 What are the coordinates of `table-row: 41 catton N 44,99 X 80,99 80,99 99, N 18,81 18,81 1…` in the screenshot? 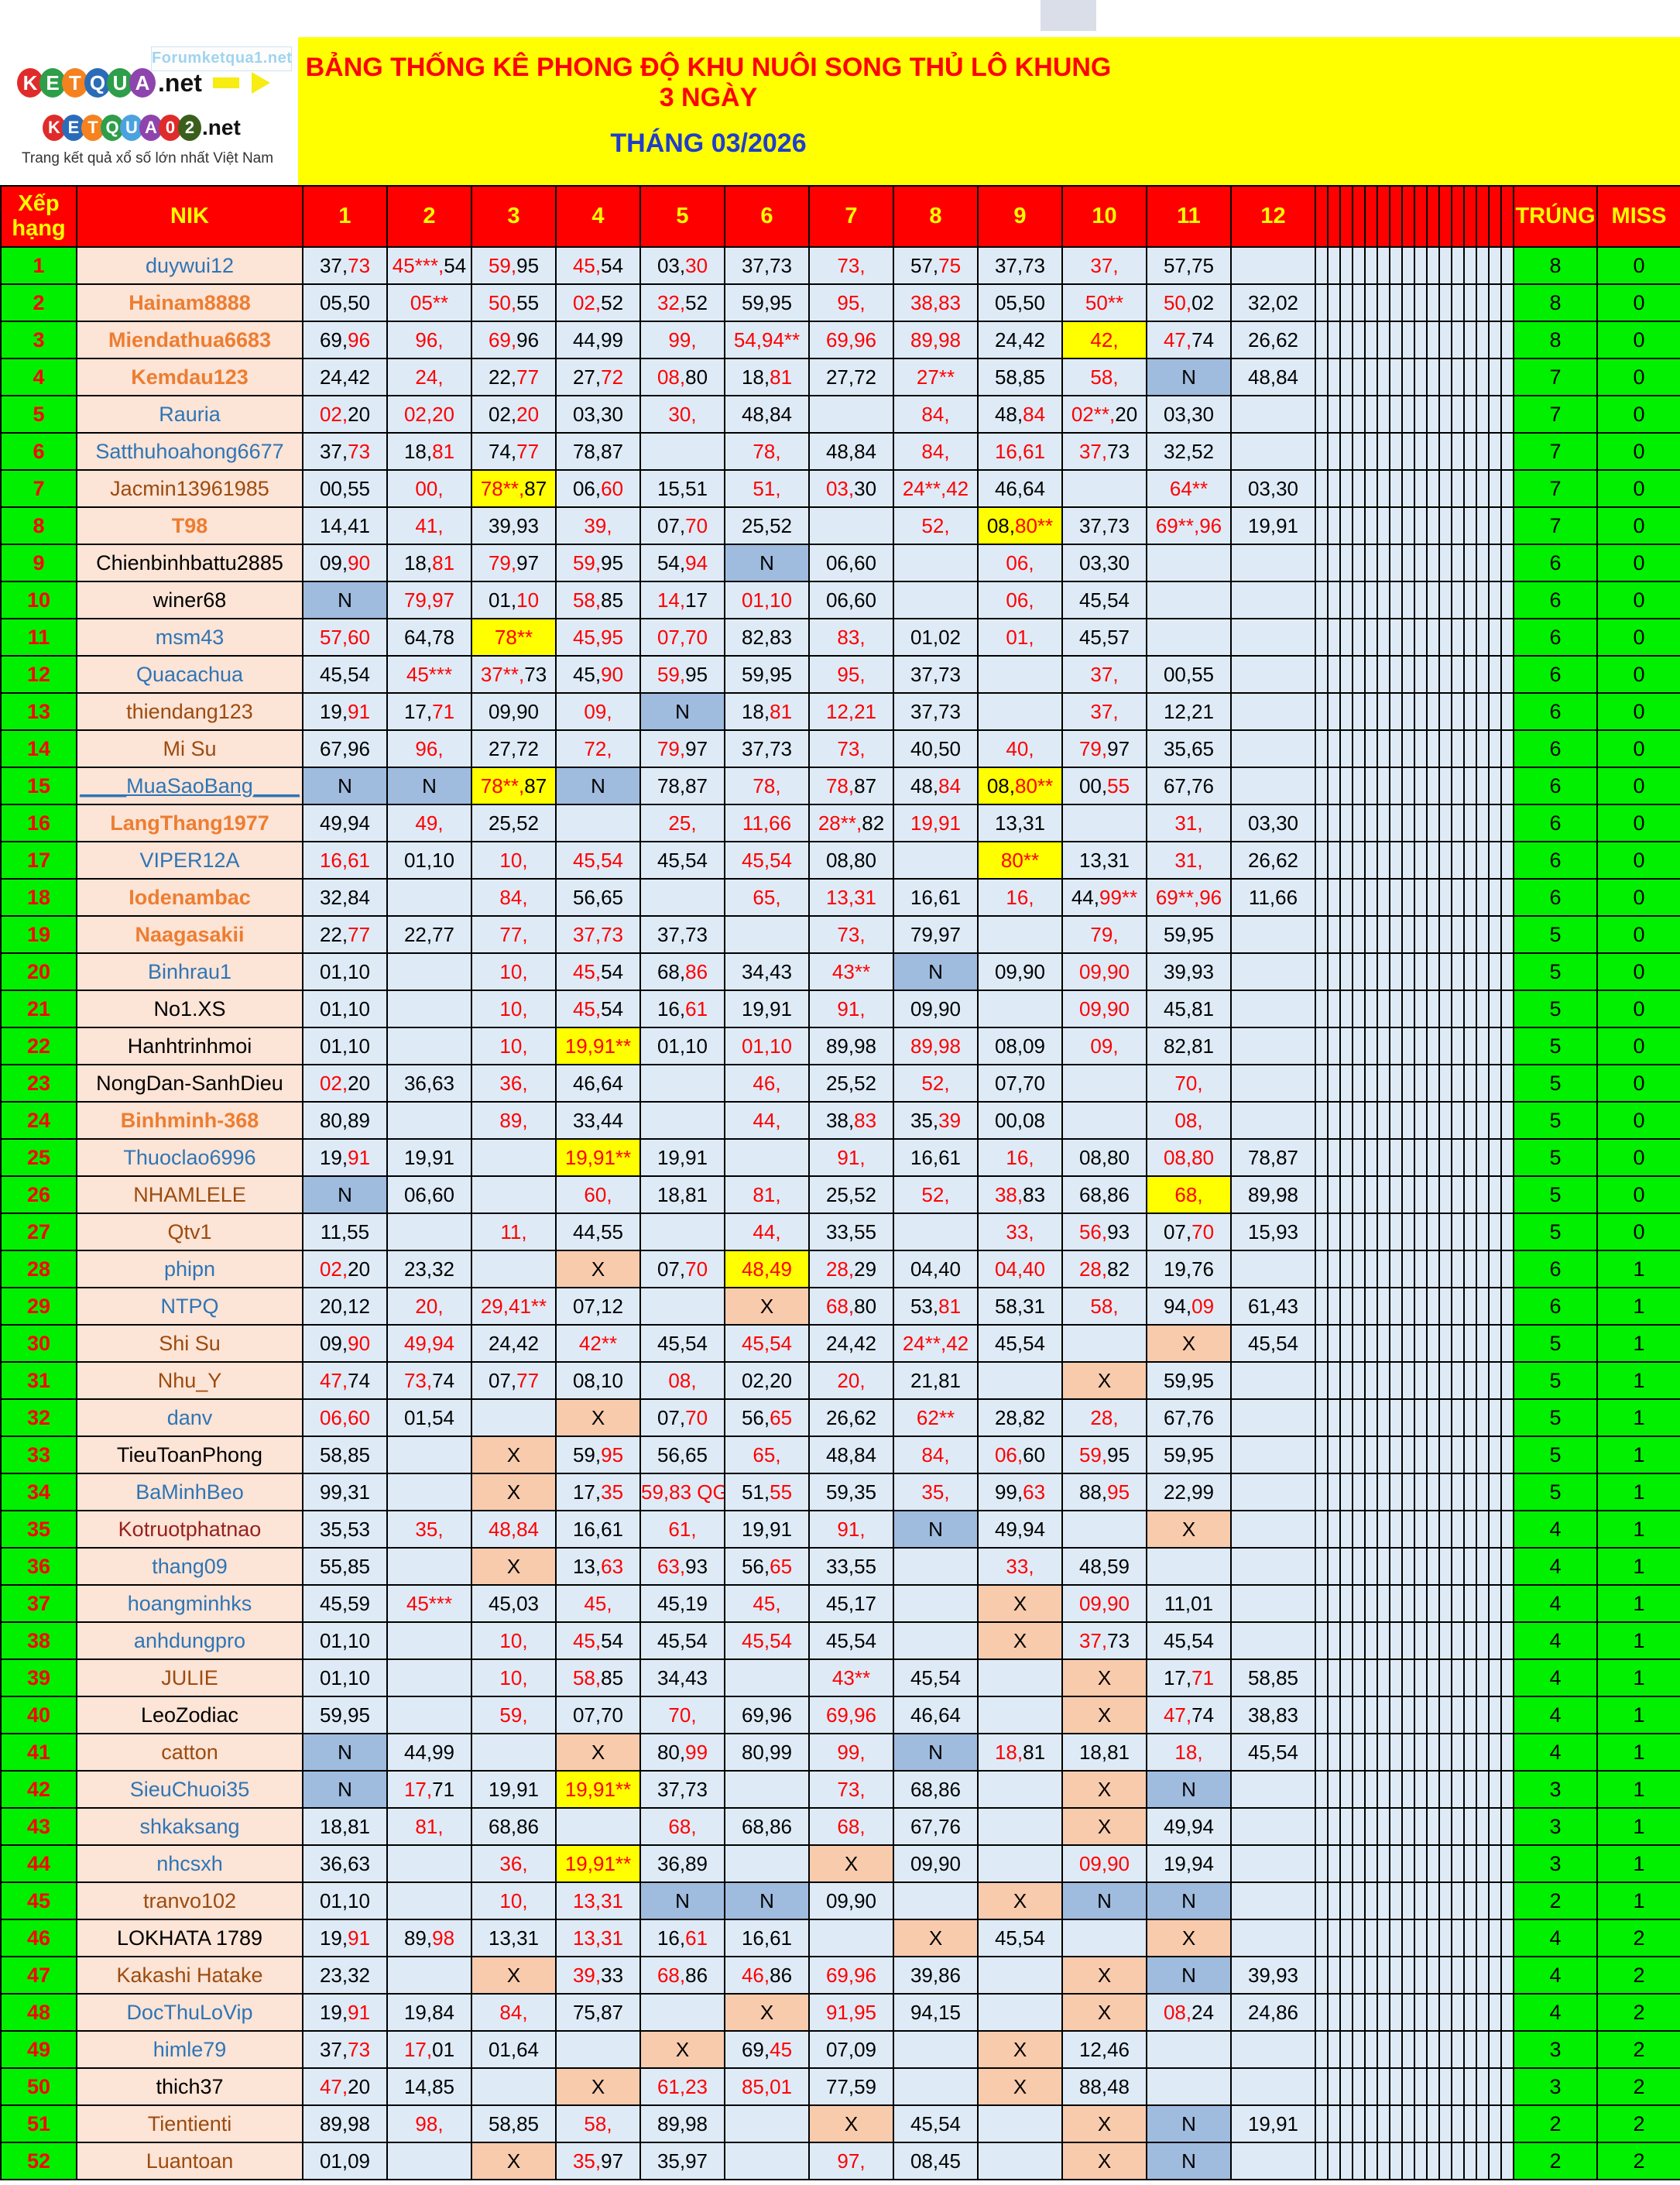 It's located at (840, 1752).